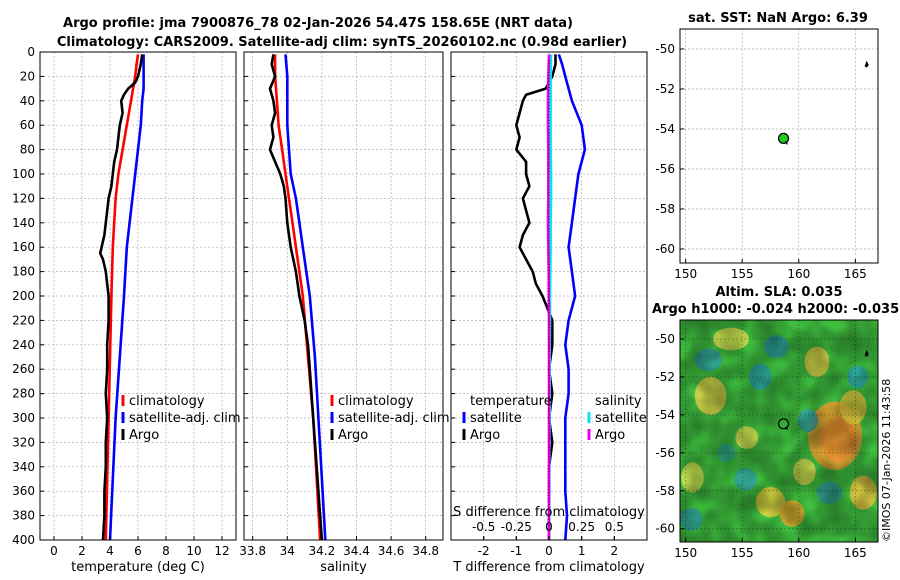 Image resolution: width=900 pixels, height=580 pixels. What do you see at coordinates (483, 527) in the screenshot?
I see `top-x-tick-label: -0.5` at bounding box center [483, 527].